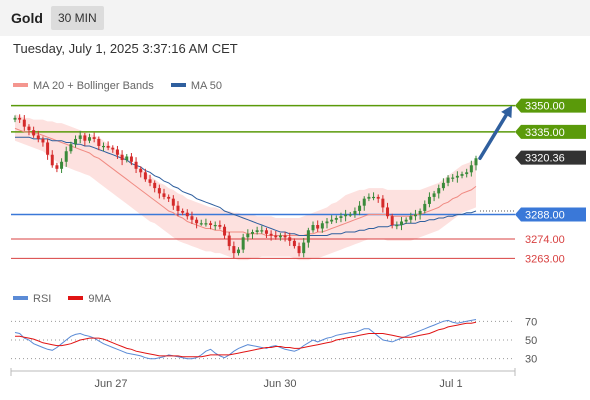 This screenshot has height=400, width=590. What do you see at coordinates (110, 384) in the screenshot?
I see `x-tick-label-0: Jun 27` at bounding box center [110, 384].